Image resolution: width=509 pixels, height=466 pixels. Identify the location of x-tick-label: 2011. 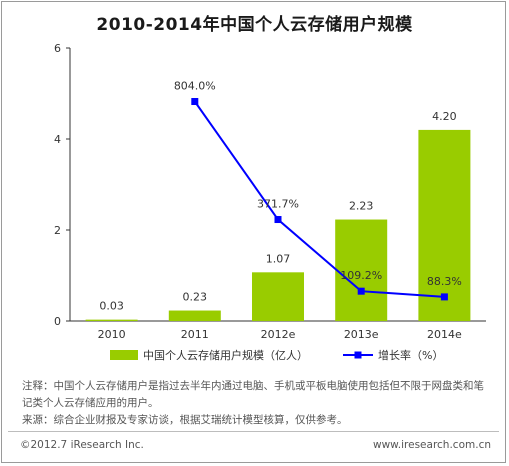
(195, 334).